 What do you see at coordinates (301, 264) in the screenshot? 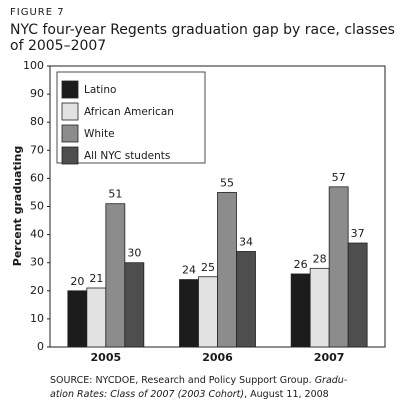
I see `value-label: 26` at bounding box center [301, 264].